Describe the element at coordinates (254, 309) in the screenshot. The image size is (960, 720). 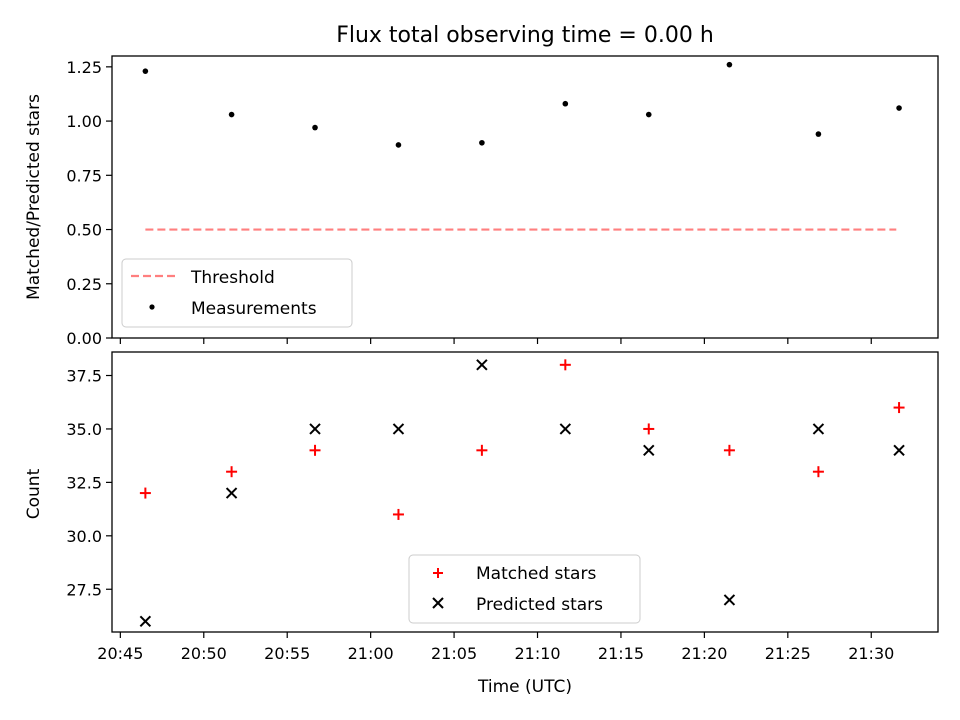
I see `legend-measurements-label: Measurements` at that location.